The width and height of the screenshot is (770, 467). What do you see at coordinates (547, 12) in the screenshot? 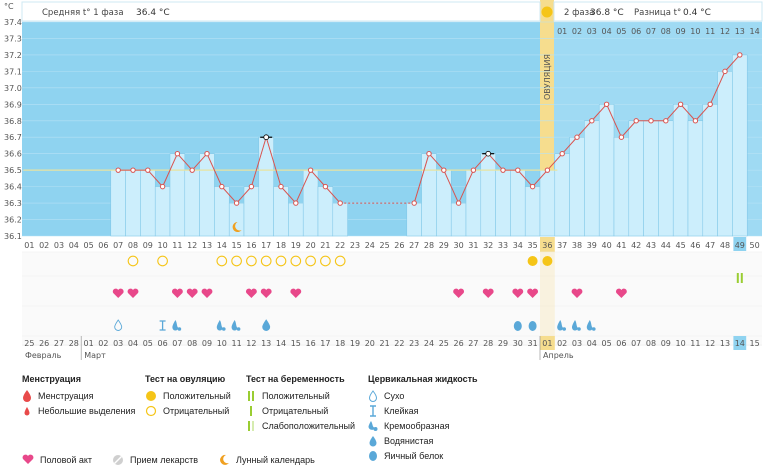
I see `ovulation-sun-icon` at bounding box center [547, 12].